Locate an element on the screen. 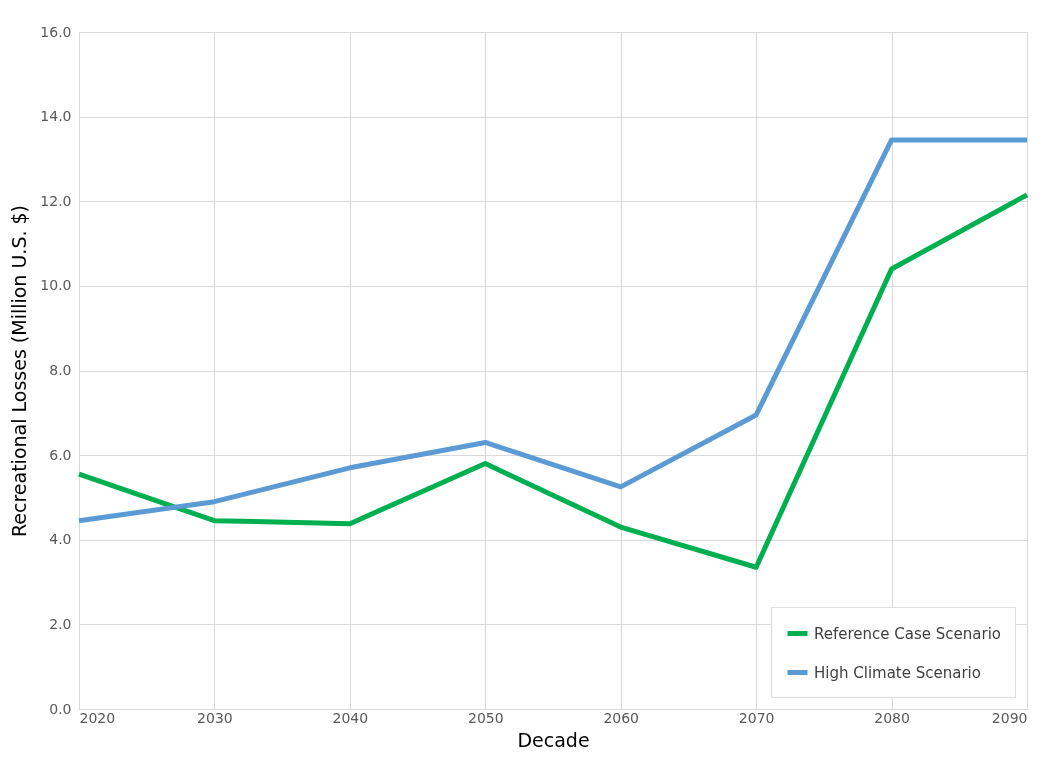 The image size is (1060, 770). y-tick-label: 0.0 is located at coordinates (60, 708).